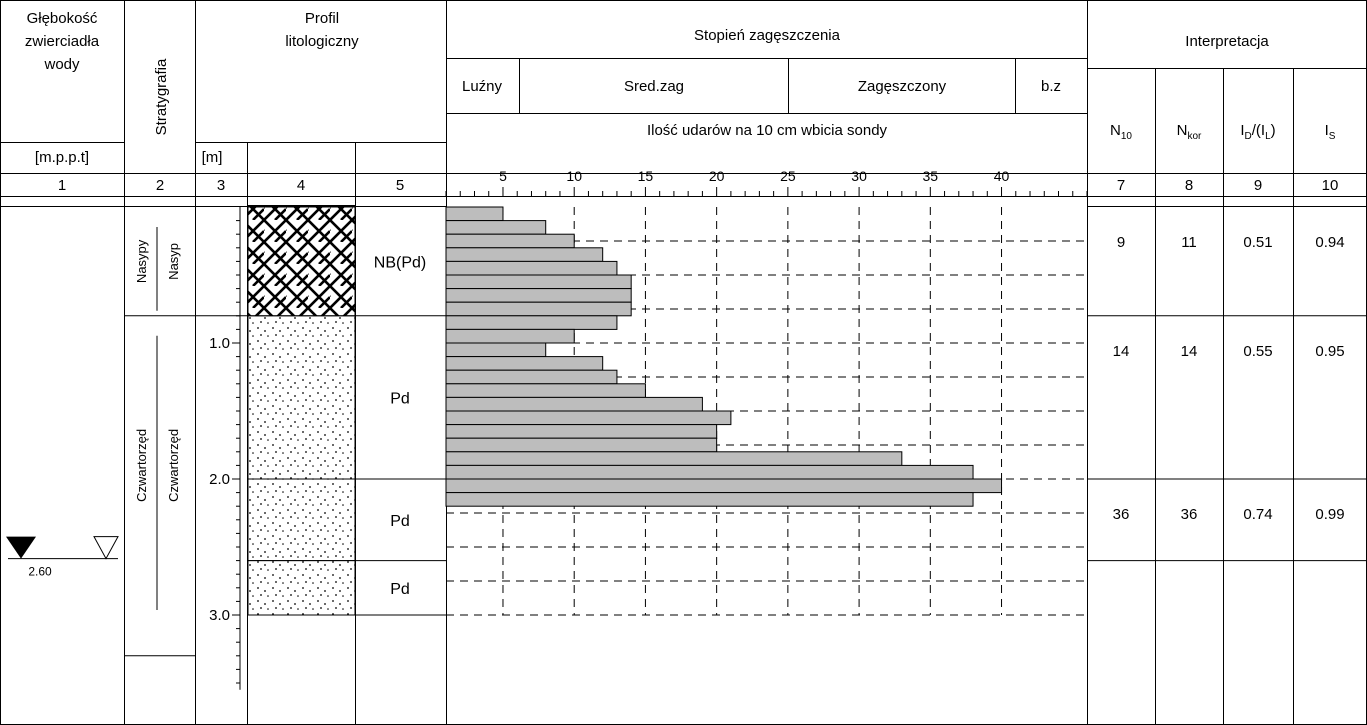 This screenshot has height=725, width=1367. Describe the element at coordinates (859, 176) in the screenshot. I see `x-tick-label-5: 30` at that location.